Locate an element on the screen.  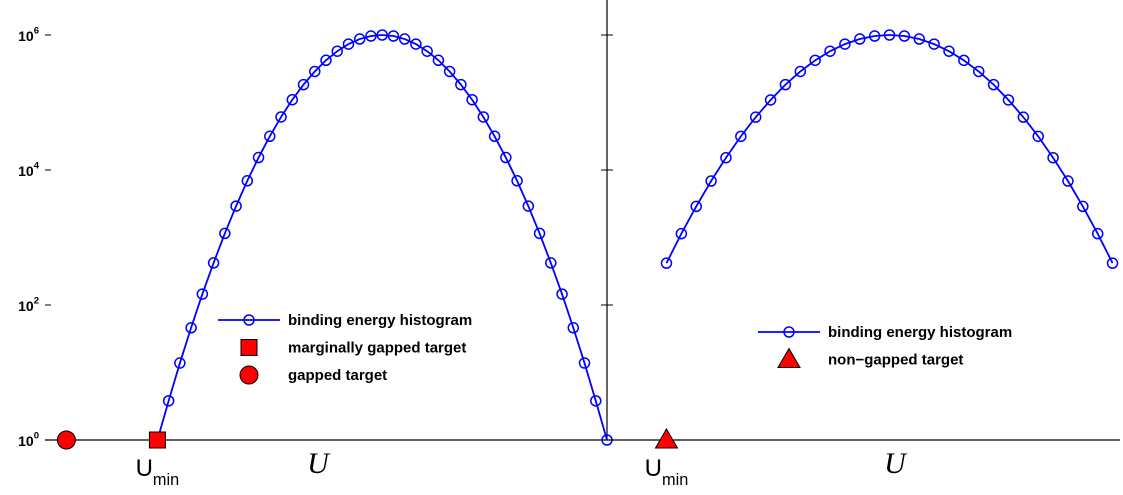
y-tick-label: 10⁶ is located at coordinates (28, 34).